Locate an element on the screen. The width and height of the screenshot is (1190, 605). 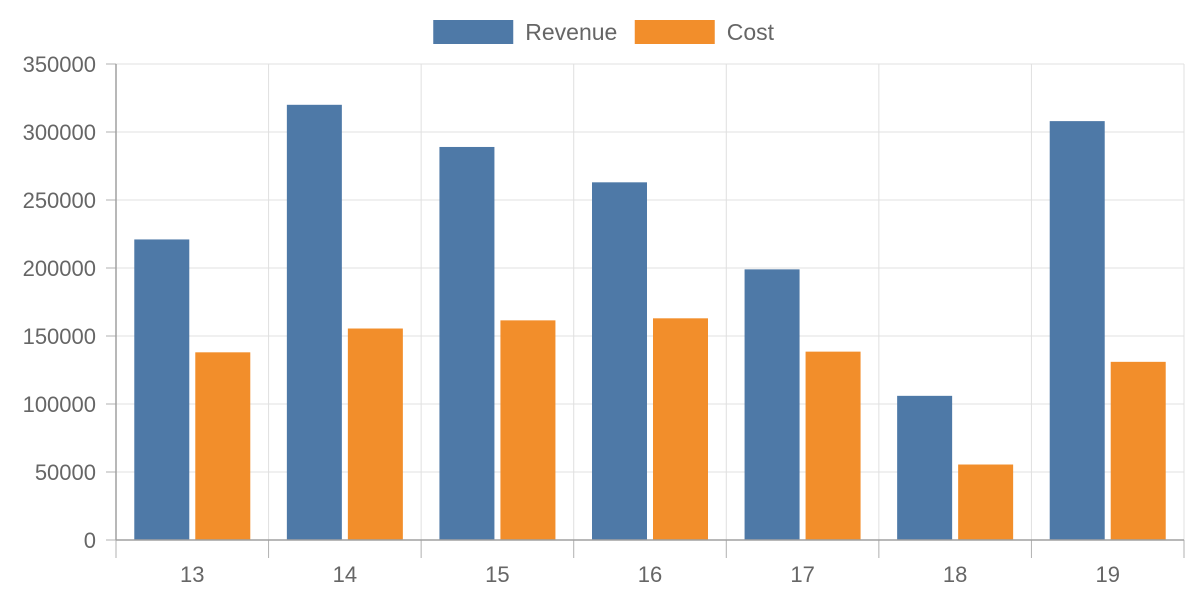
y-tick-label: 250000 is located at coordinates (59, 200).